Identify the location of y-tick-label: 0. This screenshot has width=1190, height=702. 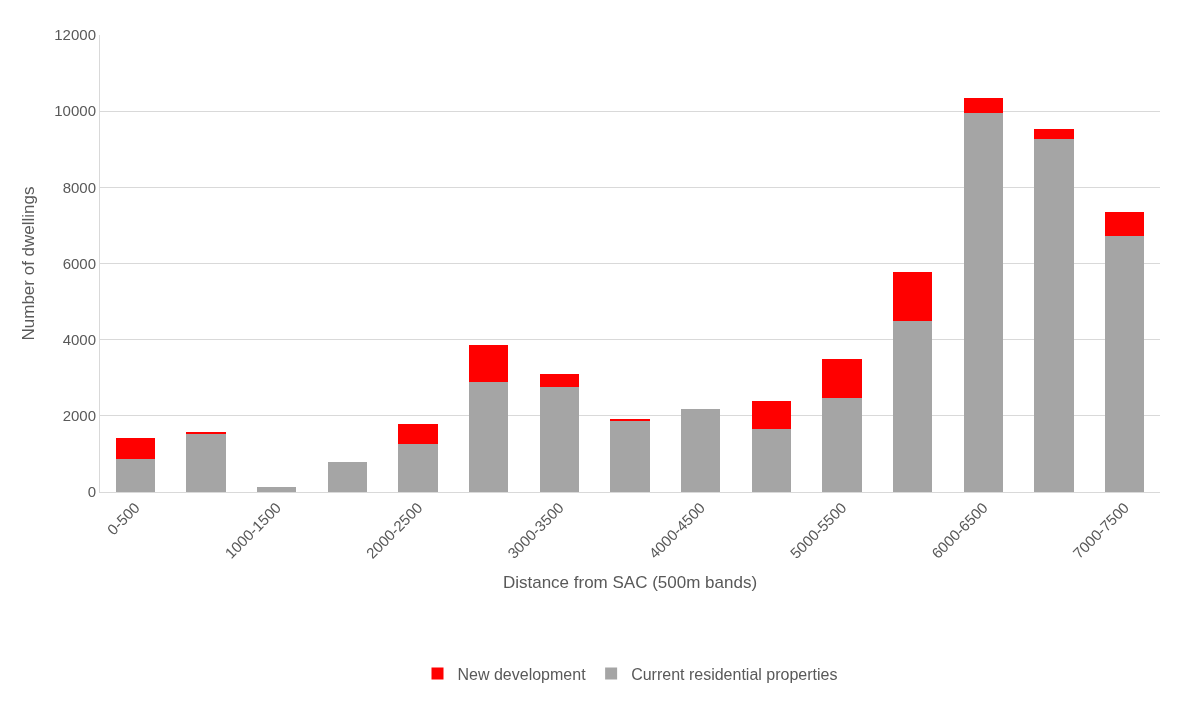
(91, 492).